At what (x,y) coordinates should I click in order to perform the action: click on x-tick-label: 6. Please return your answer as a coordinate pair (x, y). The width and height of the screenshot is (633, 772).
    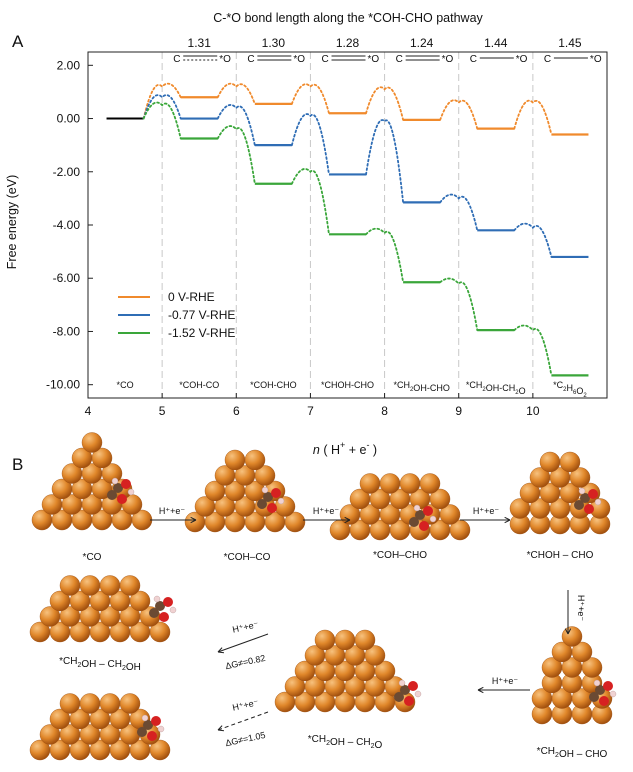
    Looking at the image, I should click on (236, 411).